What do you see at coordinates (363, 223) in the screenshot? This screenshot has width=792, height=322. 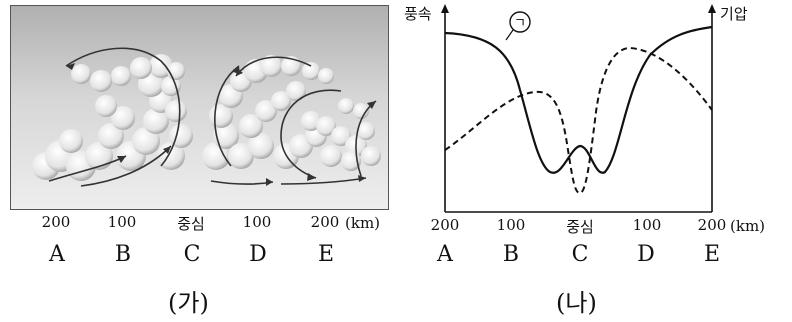 I see `panel-a-unit: (km)` at bounding box center [363, 223].